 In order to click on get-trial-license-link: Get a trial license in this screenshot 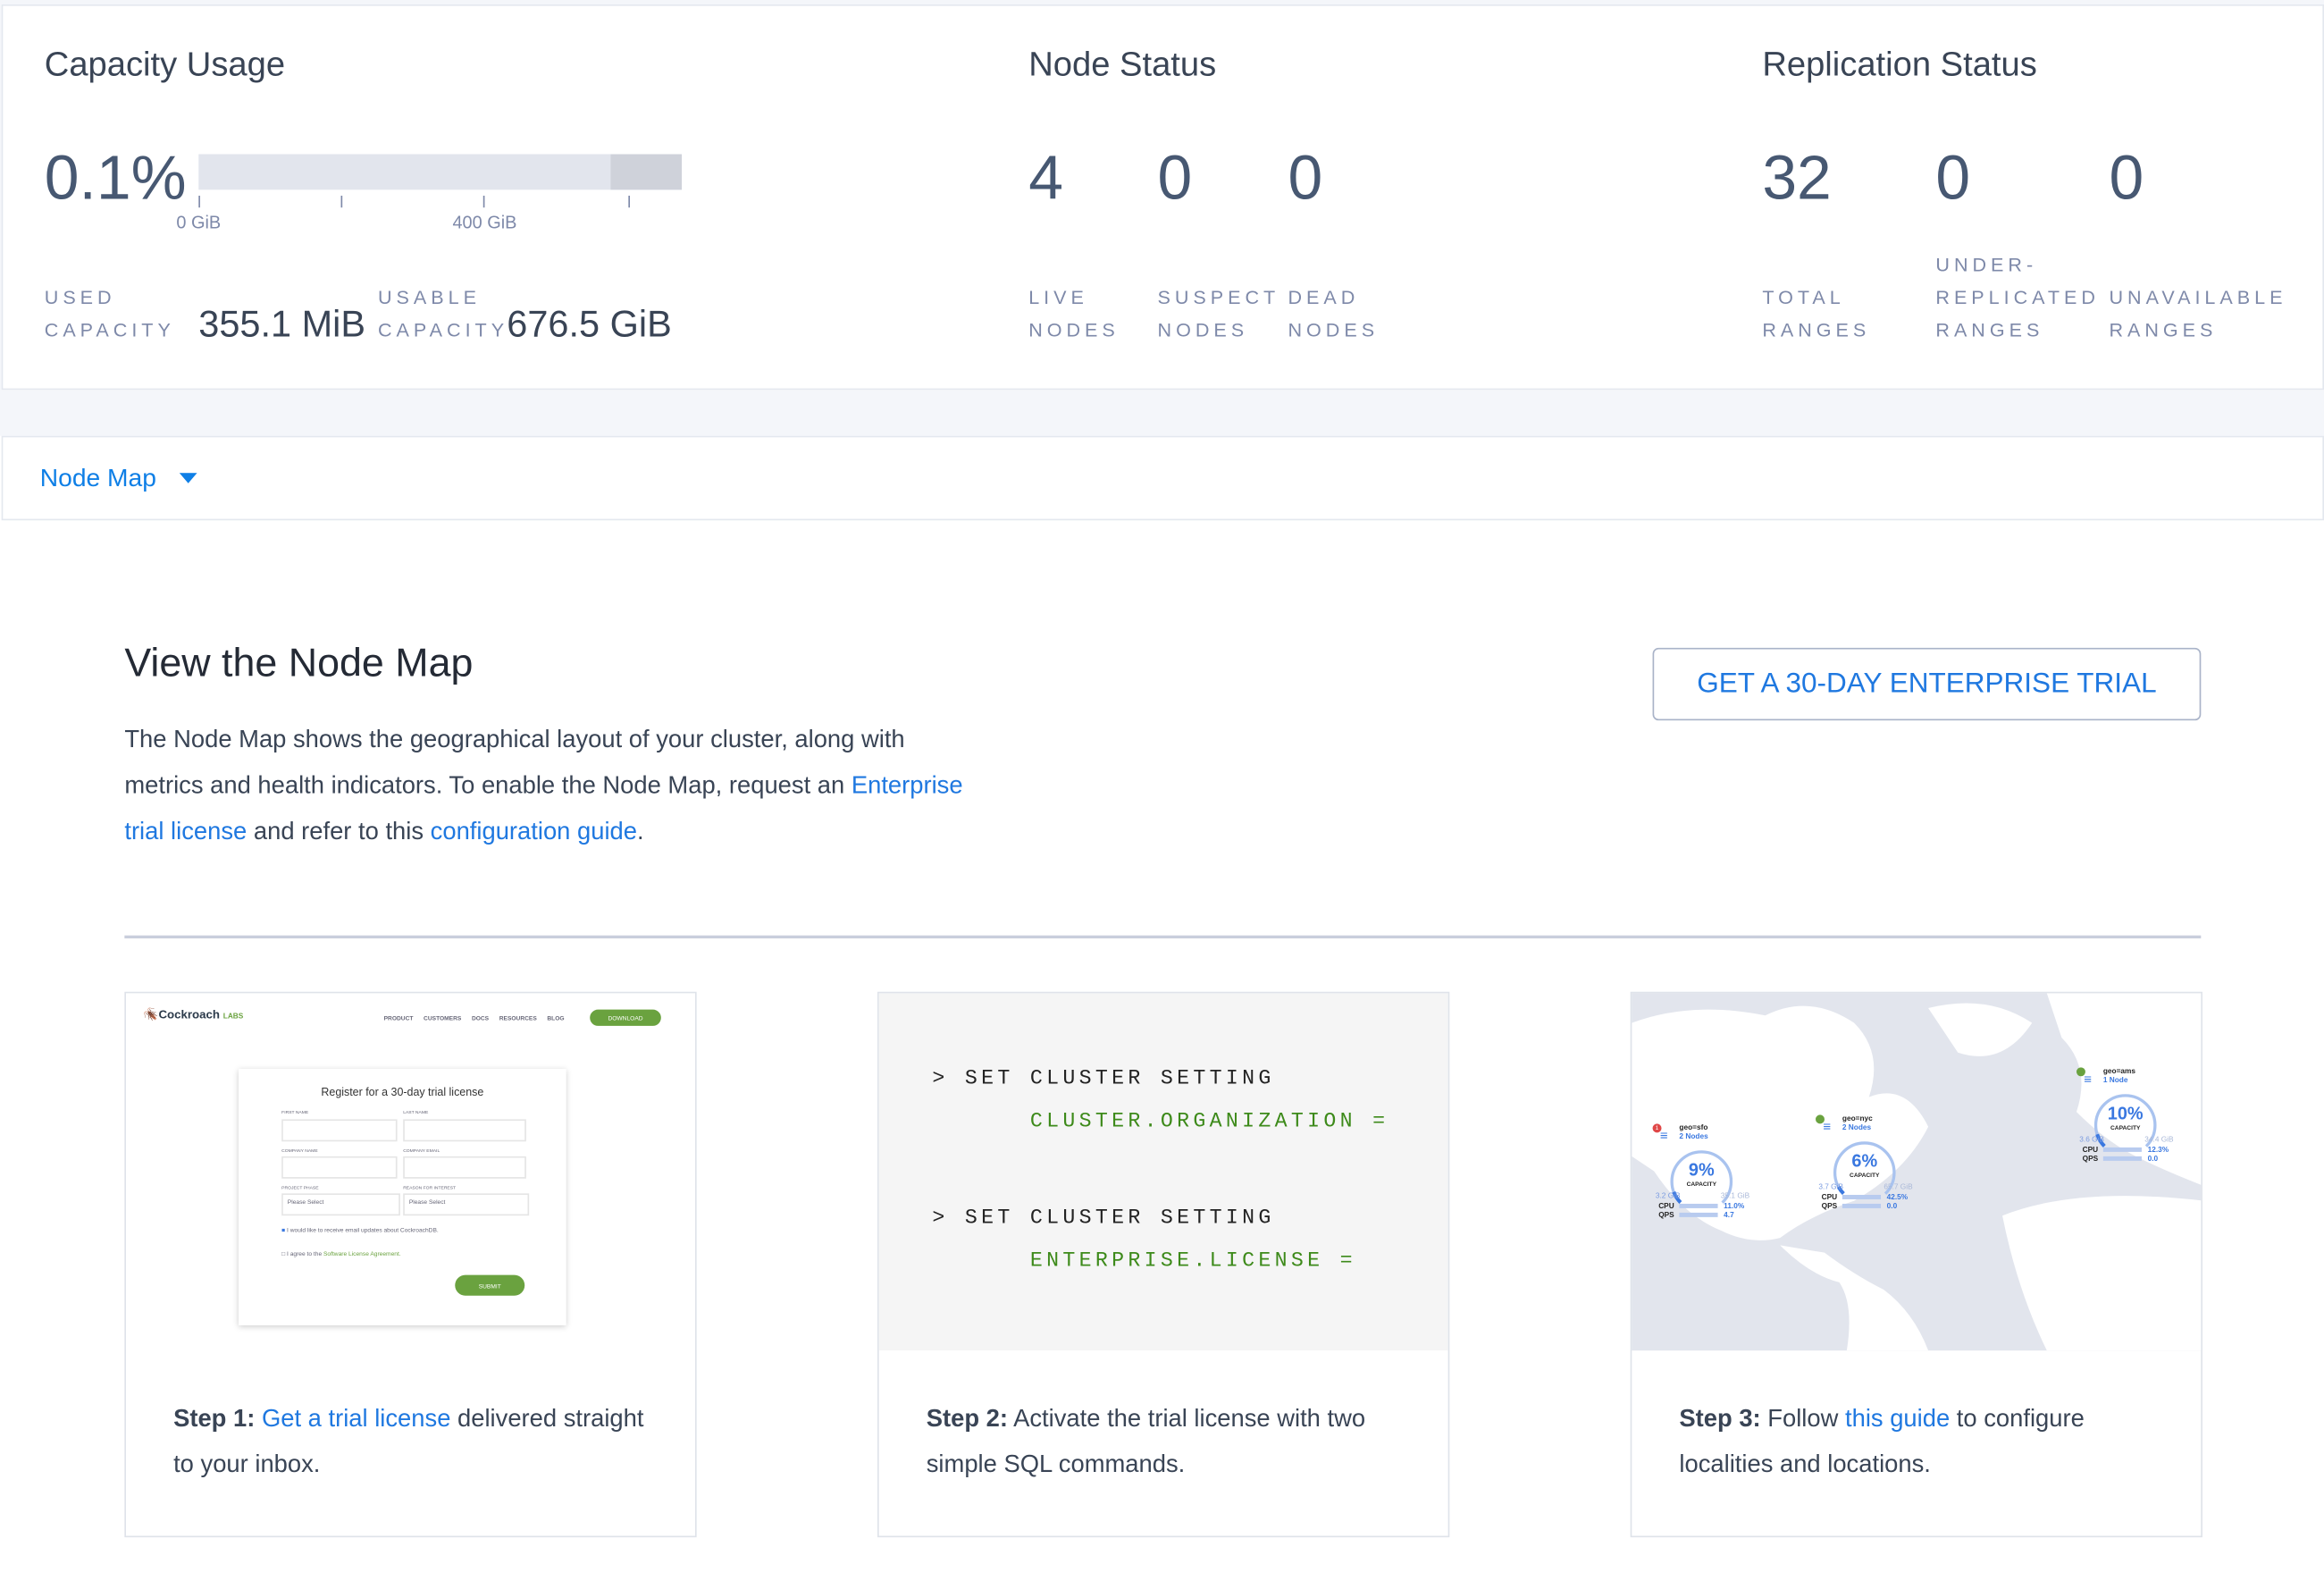, I will do `click(356, 1419)`.